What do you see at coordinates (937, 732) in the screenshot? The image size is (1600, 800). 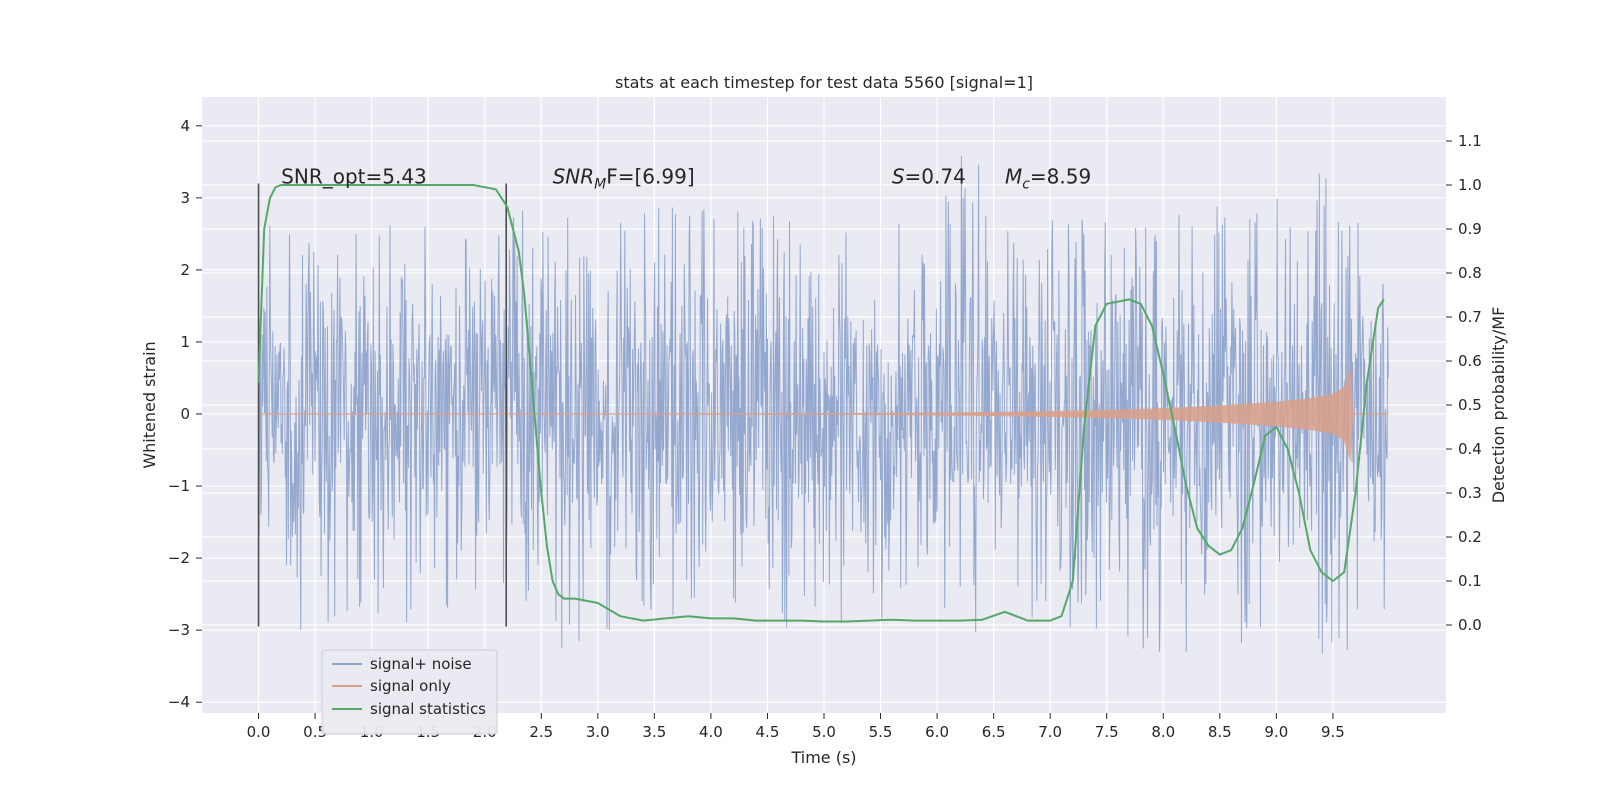 I see `x-tick-label: 6.0` at bounding box center [937, 732].